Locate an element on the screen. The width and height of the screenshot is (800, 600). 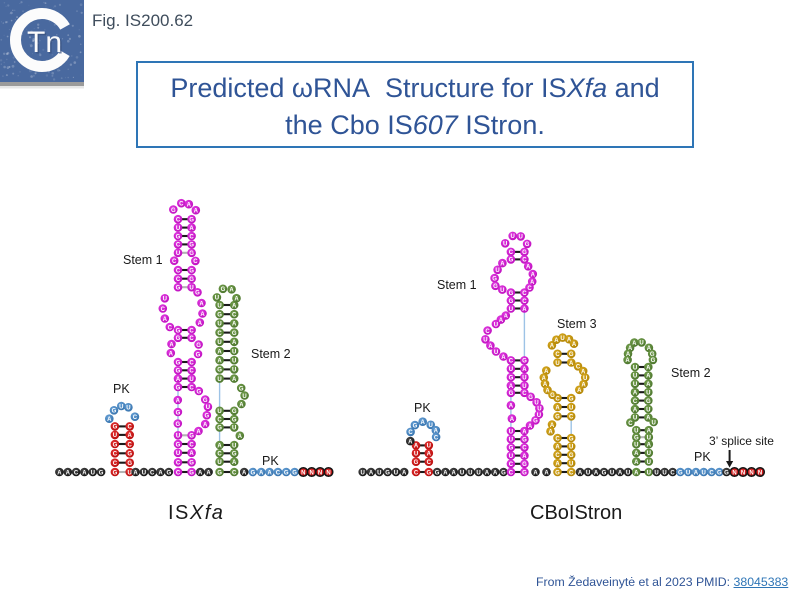
svg-text: Tn is located at coordinates (46, 44).